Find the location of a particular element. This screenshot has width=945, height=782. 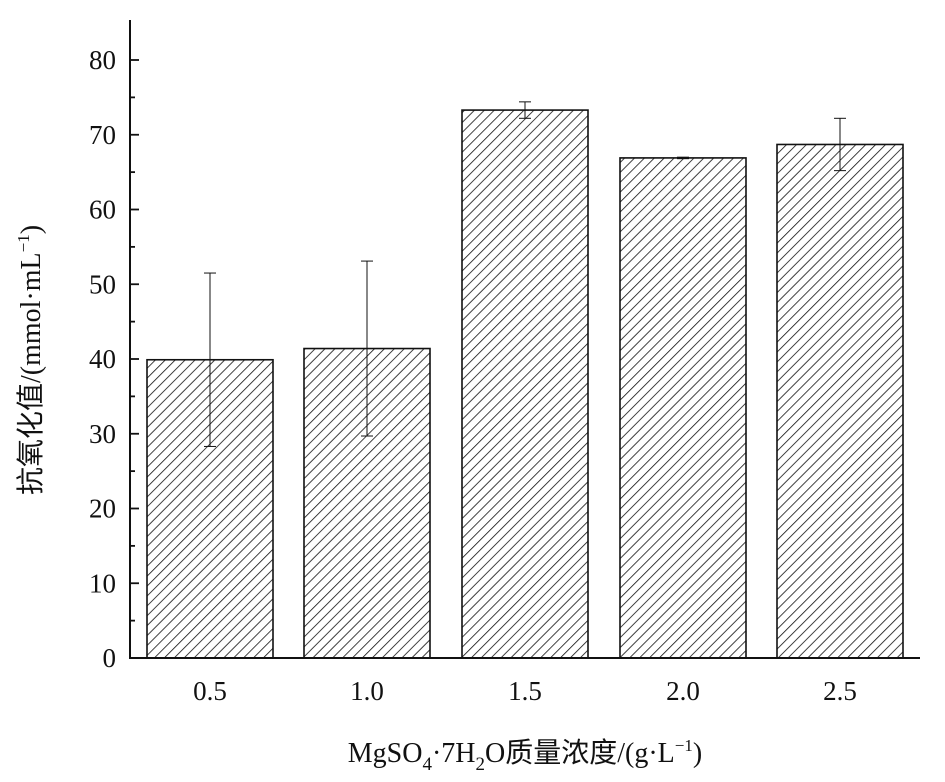

x-title-sub2: 2 is located at coordinates (481, 764).